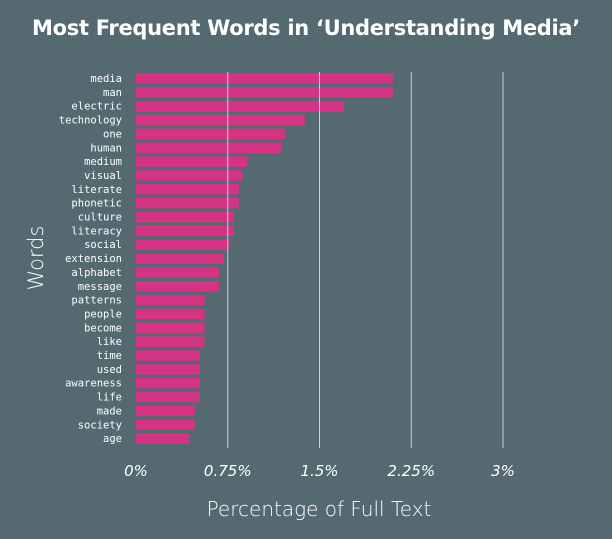 Image resolution: width=612 pixels, height=539 pixels. Describe the element at coordinates (109, 411) in the screenshot. I see `y-tick-label: made` at that location.